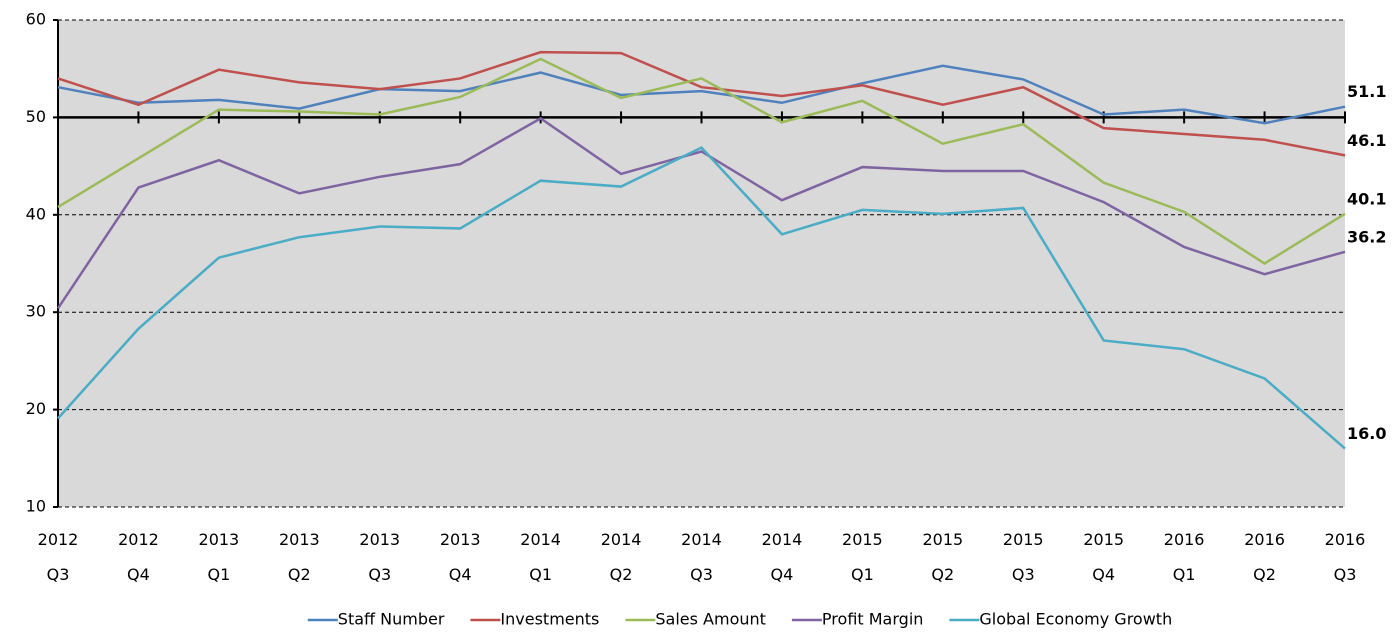 This screenshot has width=1400, height=633. Describe the element at coordinates (138, 557) in the screenshot. I see `x-tick-label: 2012 Q4` at that location.